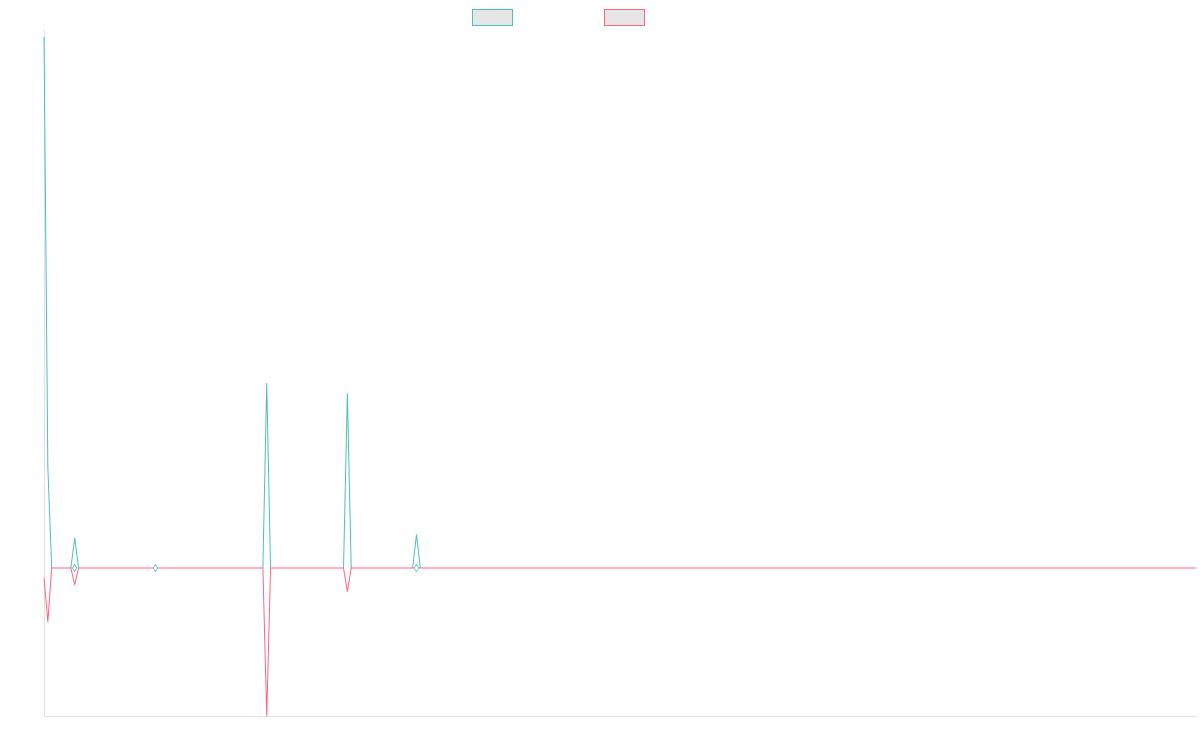 This screenshot has width=1200, height=750. What do you see at coordinates (246, 568) in the screenshot?
I see `marker-layer` at bounding box center [246, 568].